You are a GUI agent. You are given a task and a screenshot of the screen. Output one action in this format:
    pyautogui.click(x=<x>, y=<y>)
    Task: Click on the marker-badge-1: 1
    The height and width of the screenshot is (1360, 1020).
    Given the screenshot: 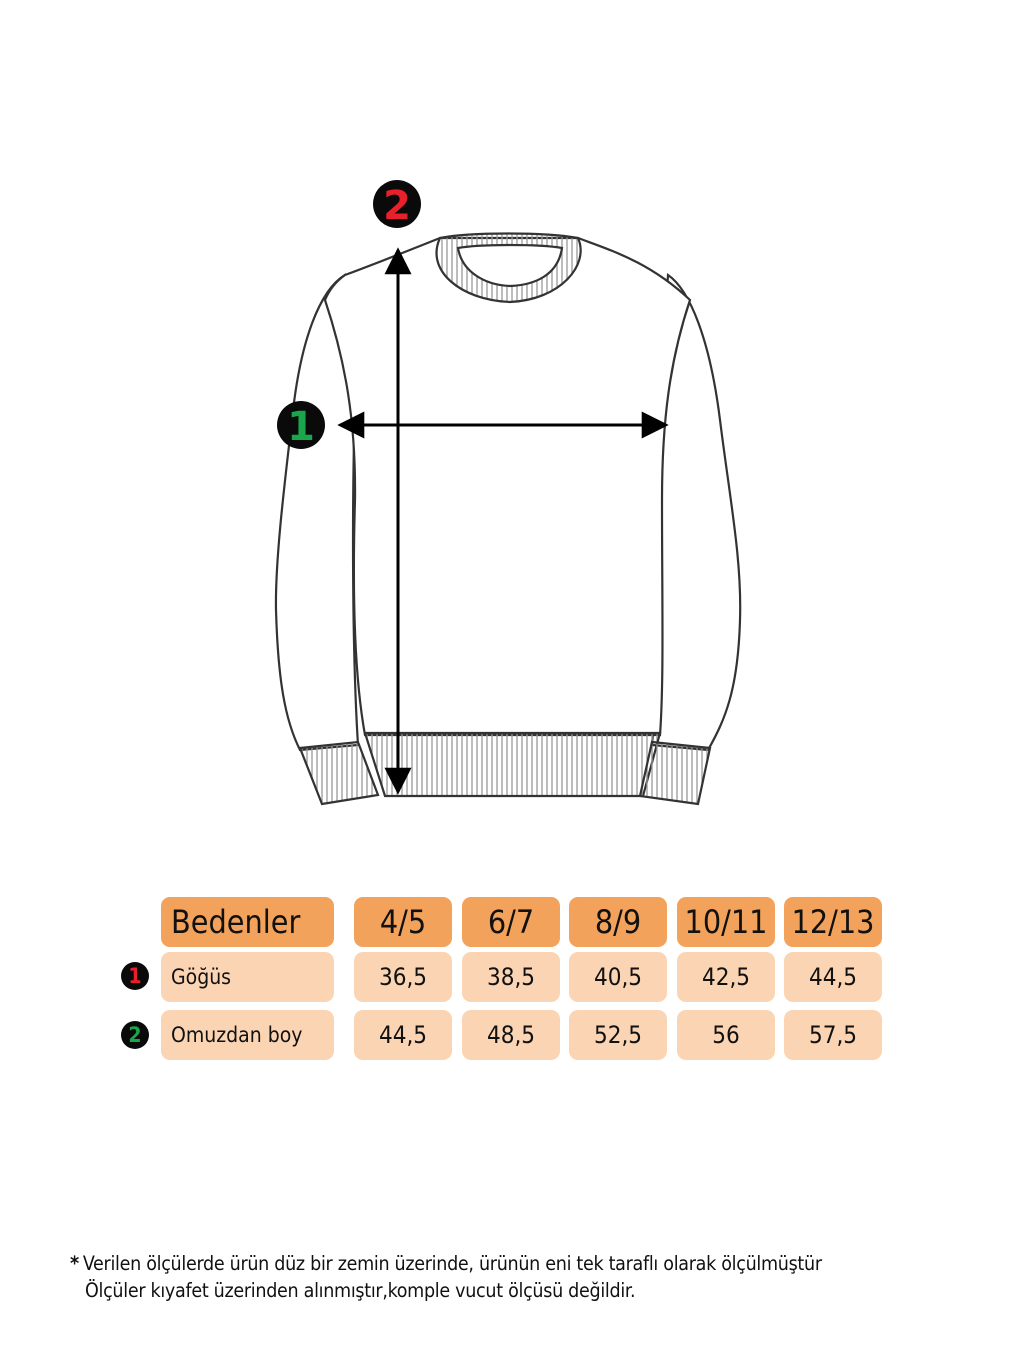 What is the action you would take?
    pyautogui.click(x=301, y=425)
    